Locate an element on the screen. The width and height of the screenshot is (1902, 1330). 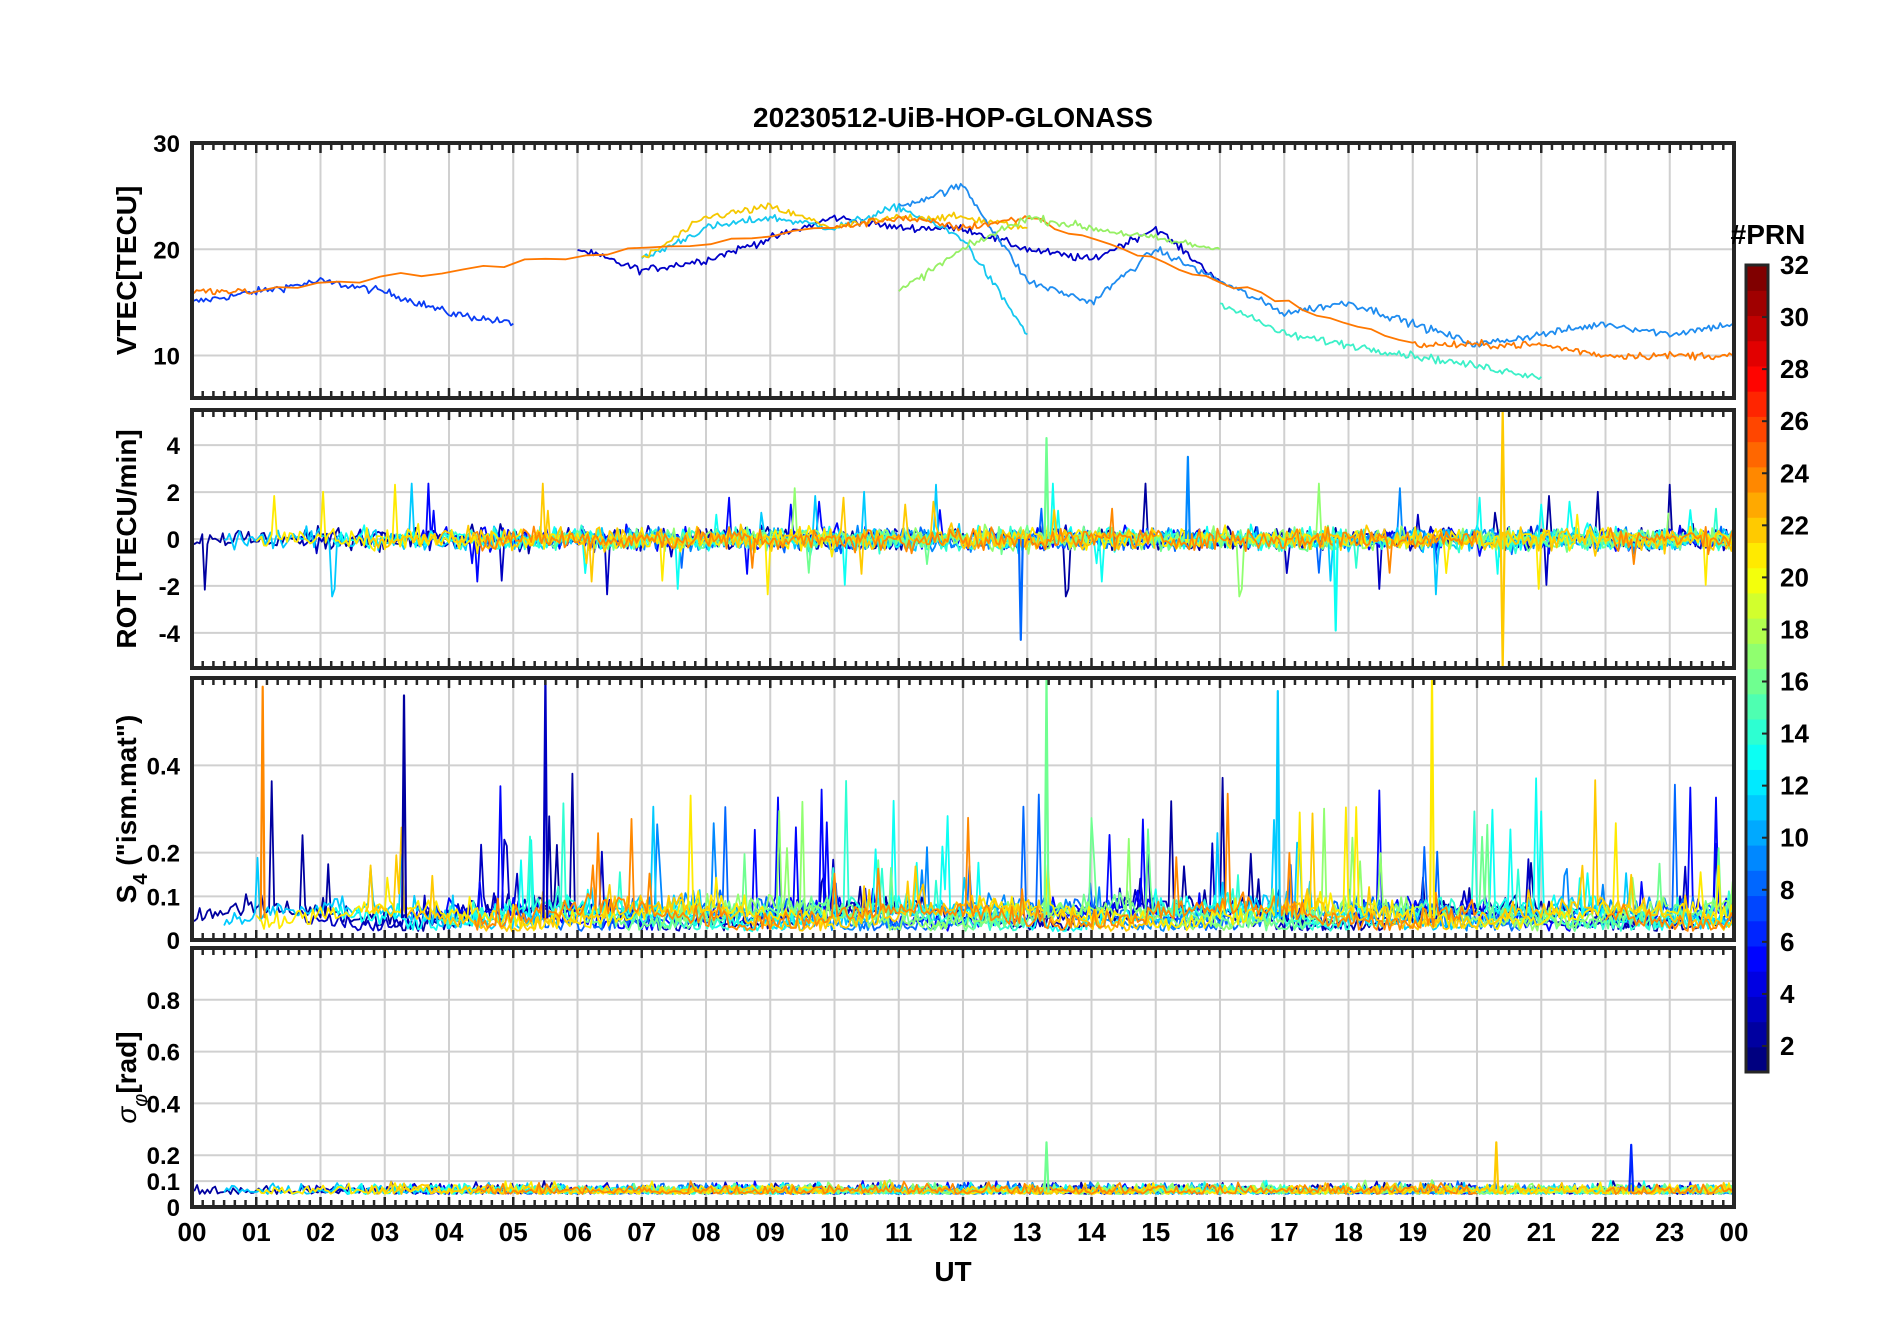
x-tick-label: 04 is located at coordinates (449, 1232).